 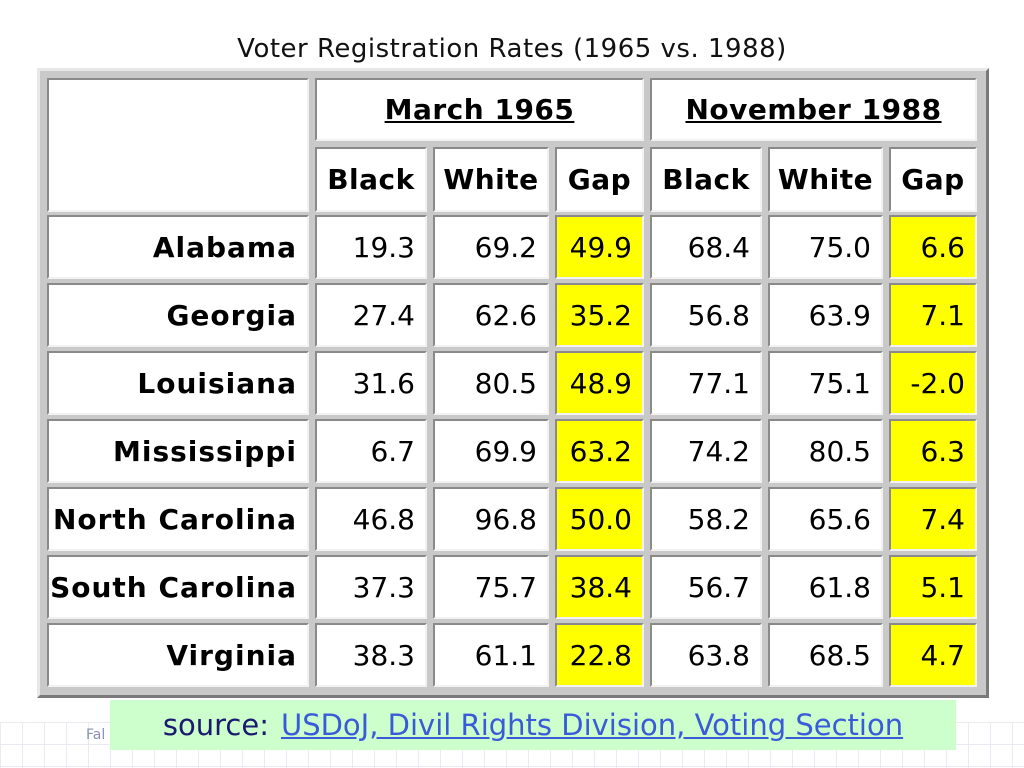 What do you see at coordinates (599, 451) in the screenshot?
I see `gap-value-cell: 63.2` at bounding box center [599, 451].